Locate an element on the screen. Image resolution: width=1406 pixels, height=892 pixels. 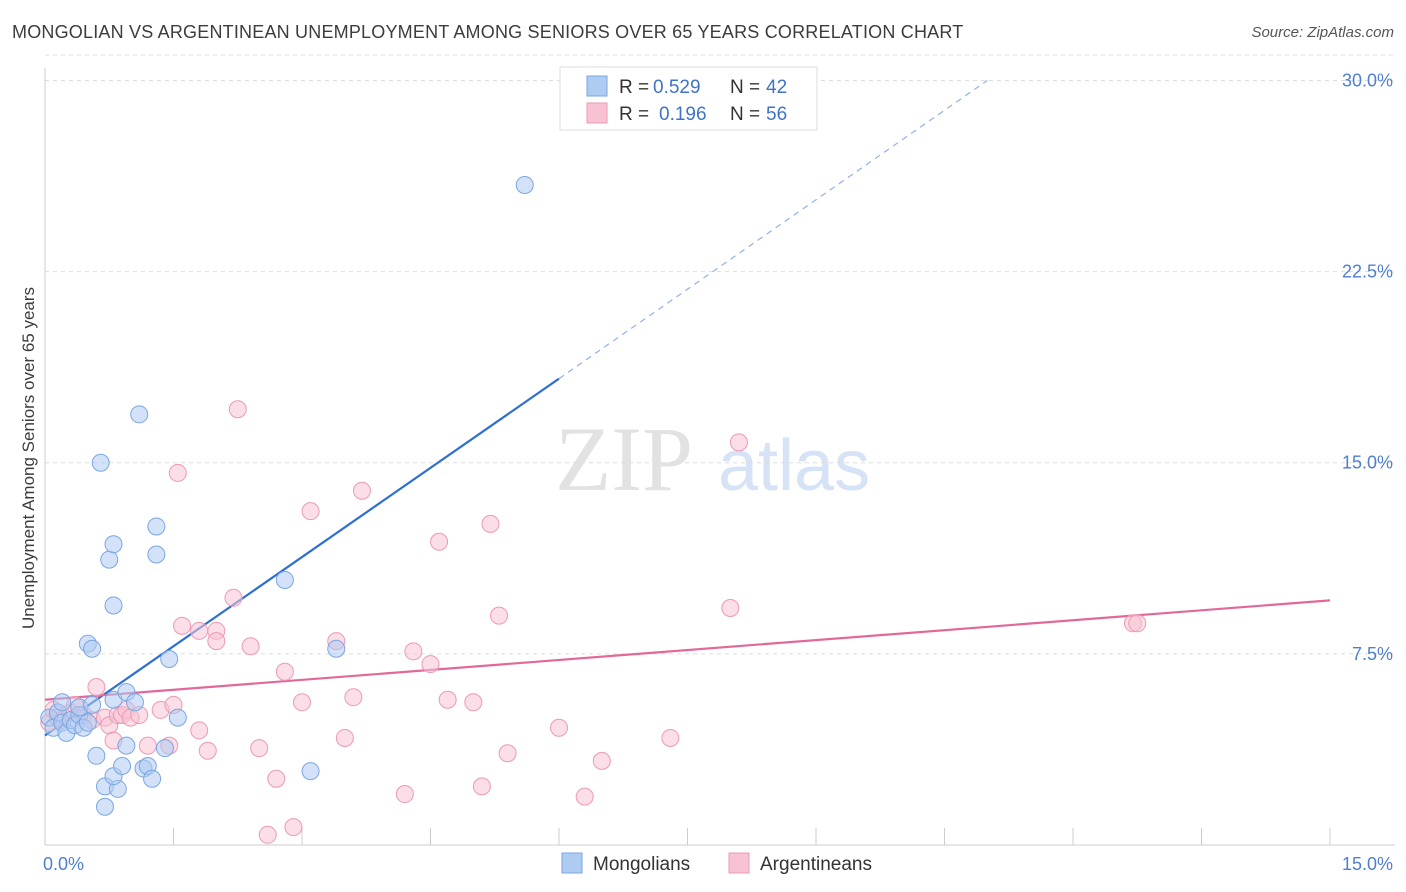
legend-n-value-argentineans: 56 is located at coordinates (776, 114).